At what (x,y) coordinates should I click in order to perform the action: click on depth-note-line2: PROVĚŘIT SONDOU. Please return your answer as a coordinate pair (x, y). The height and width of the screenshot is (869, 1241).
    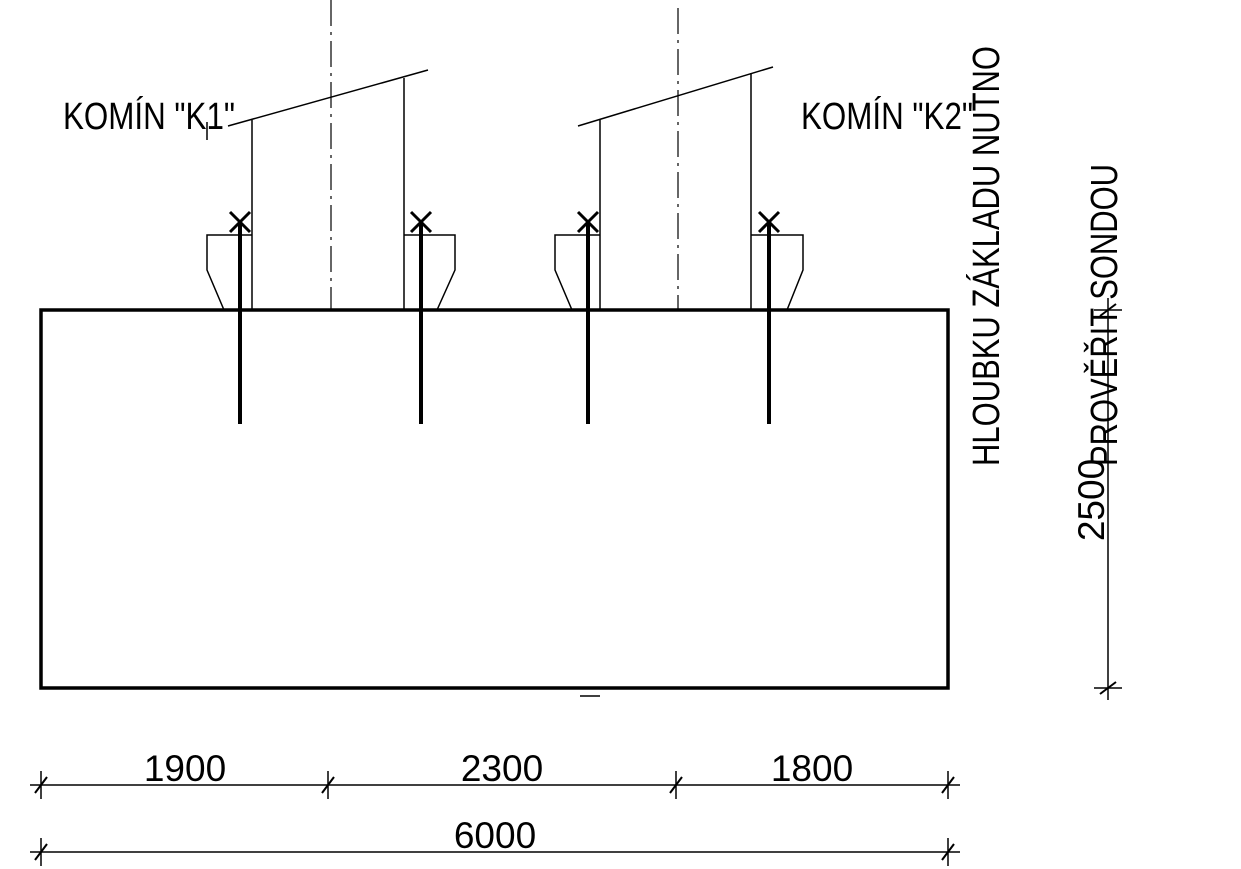
    Looking at the image, I should click on (1104, 315).